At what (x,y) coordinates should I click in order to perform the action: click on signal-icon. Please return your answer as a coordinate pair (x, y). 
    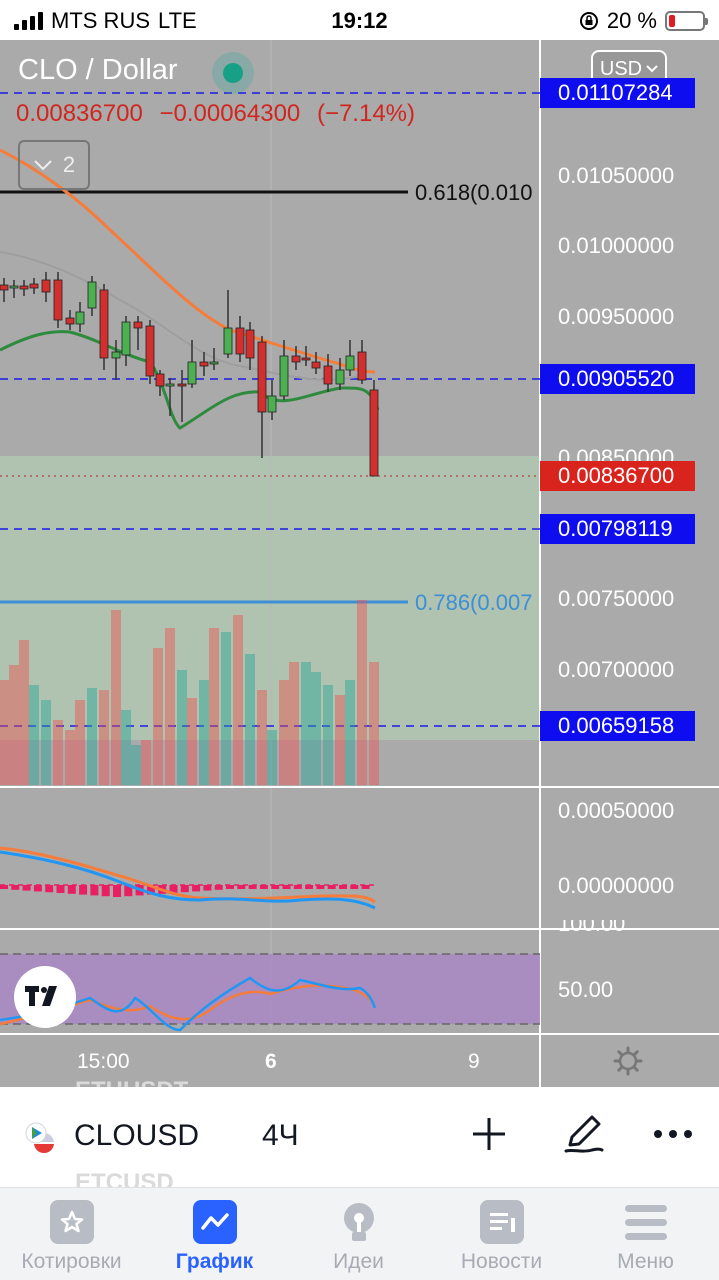
    Looking at the image, I should click on (28, 21).